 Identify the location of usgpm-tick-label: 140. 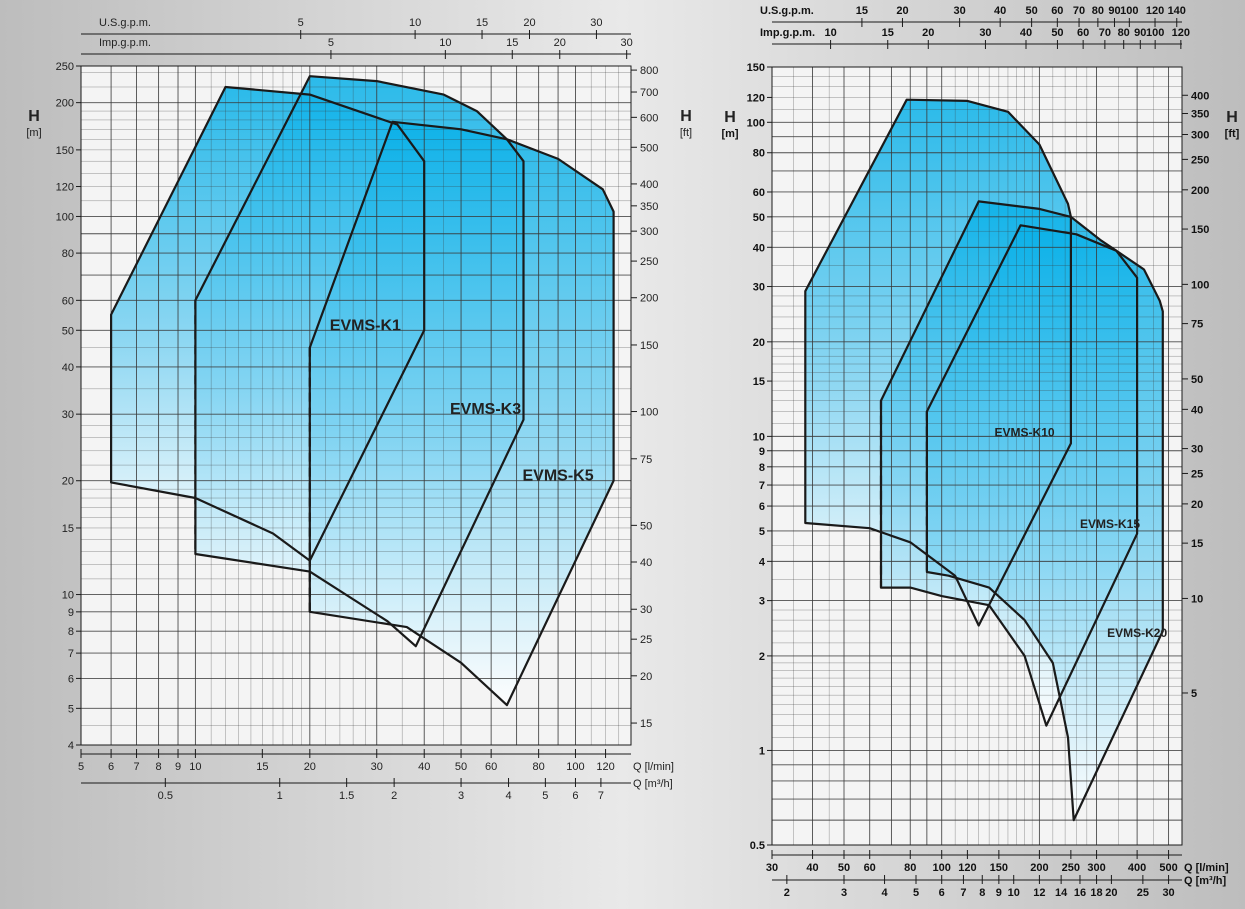
(1177, 11).